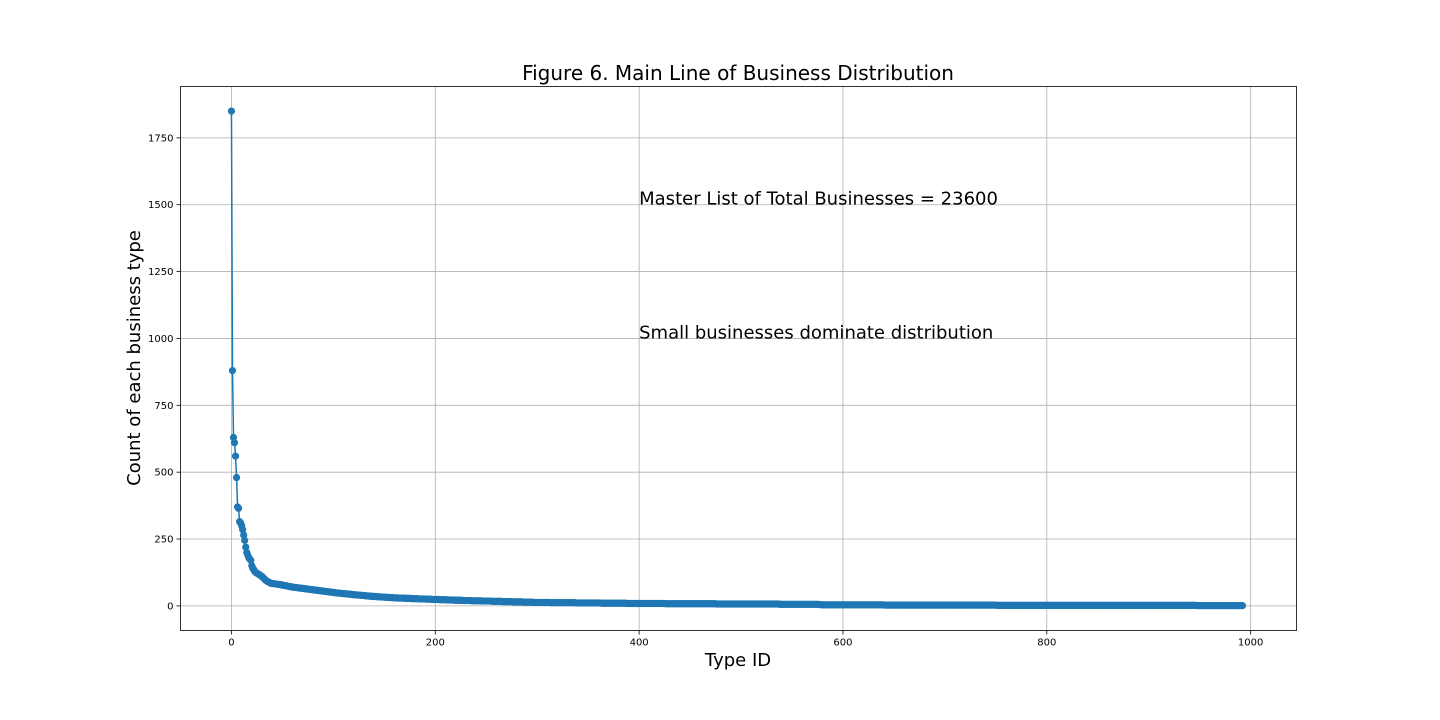  Describe the element at coordinates (170, 606) in the screenshot. I see `y-tick-label: 0` at that location.